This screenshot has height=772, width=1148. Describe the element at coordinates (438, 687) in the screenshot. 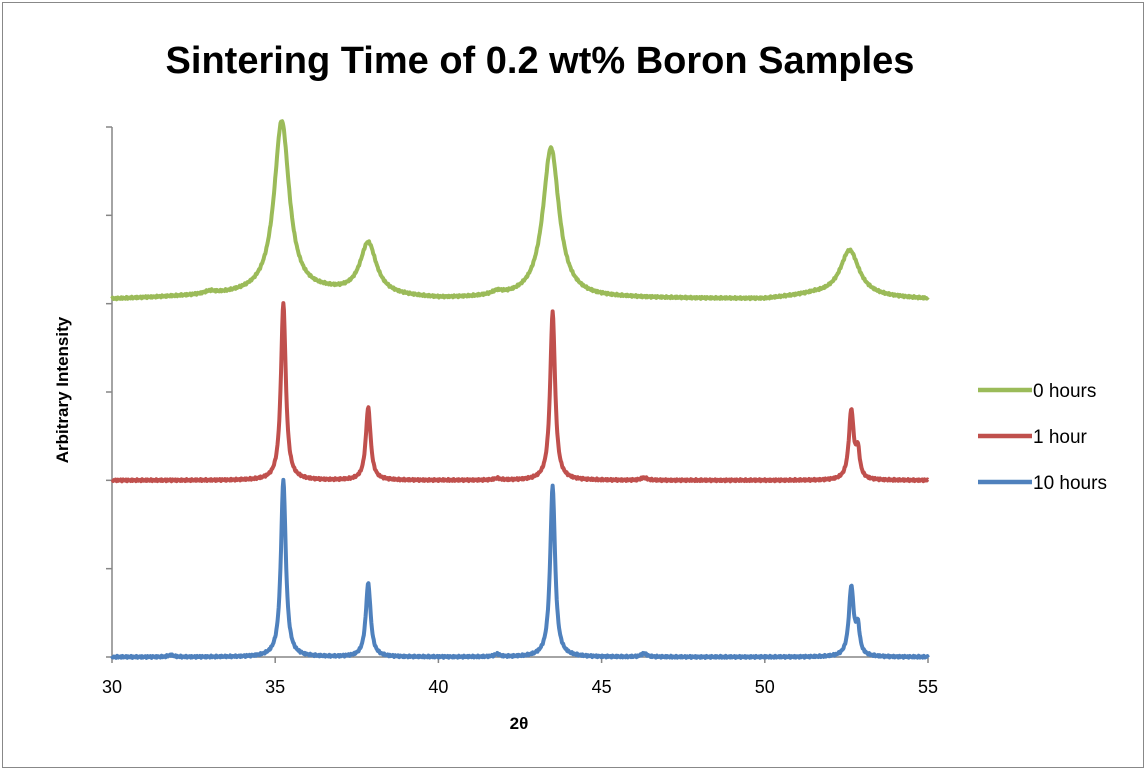

I see `x-tick-label: 40` at that location.